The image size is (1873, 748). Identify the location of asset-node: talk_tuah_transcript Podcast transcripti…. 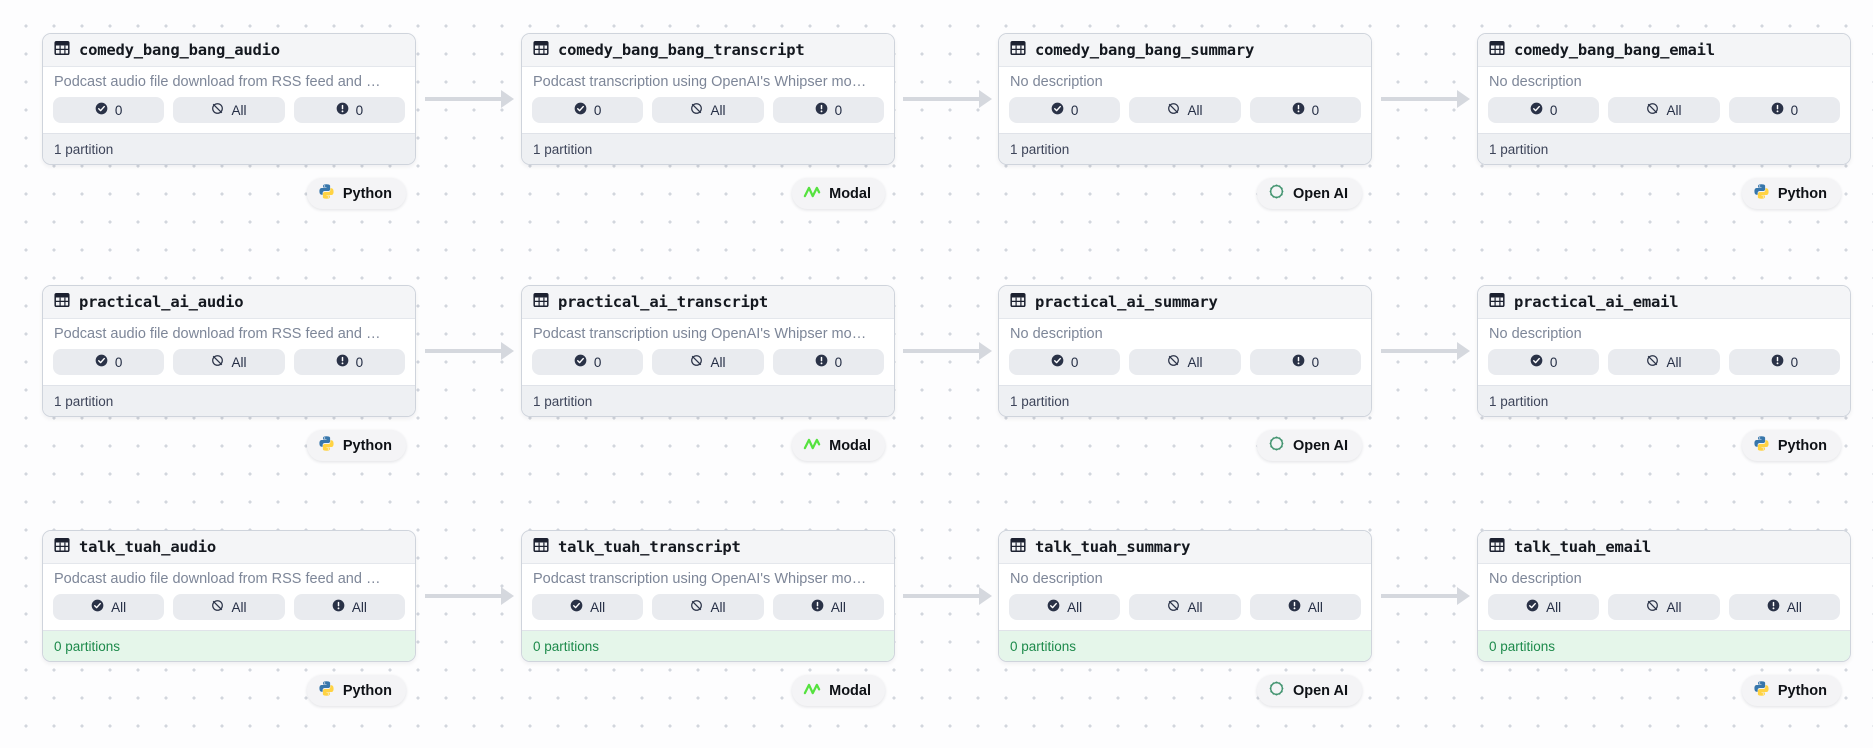
(708, 596).